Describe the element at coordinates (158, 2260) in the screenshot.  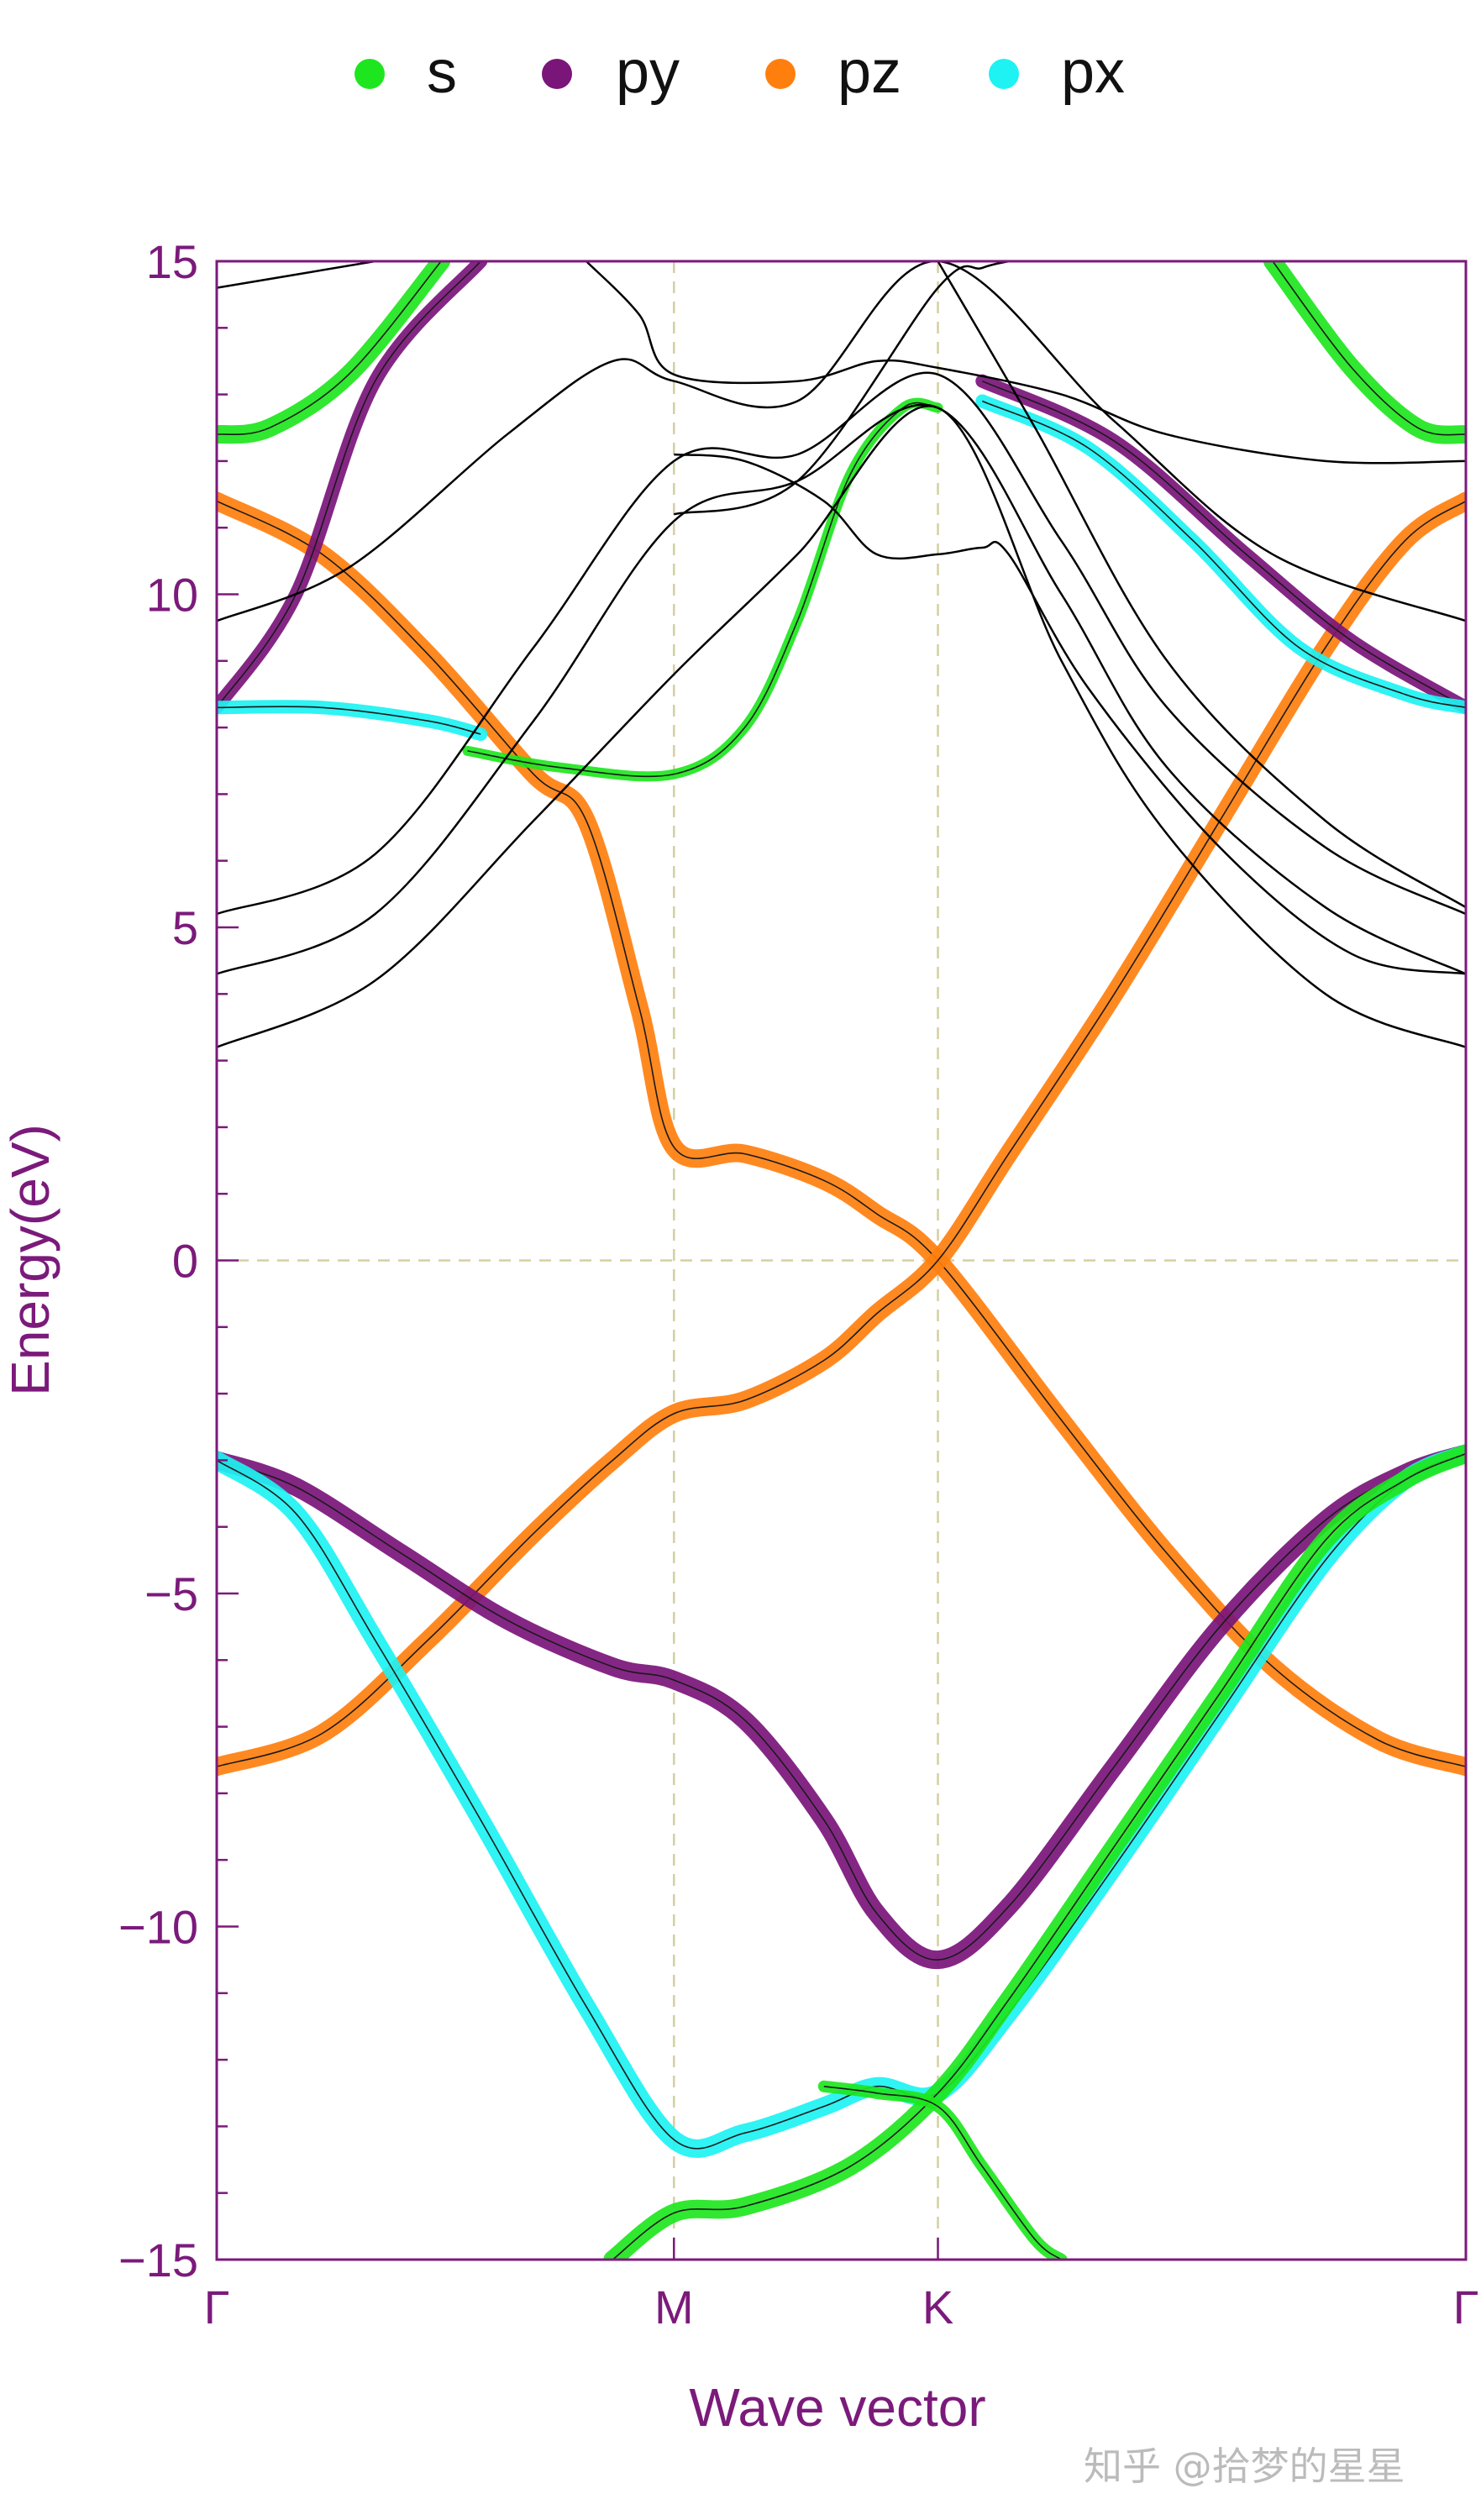
I see `y-tick-label: −15` at that location.